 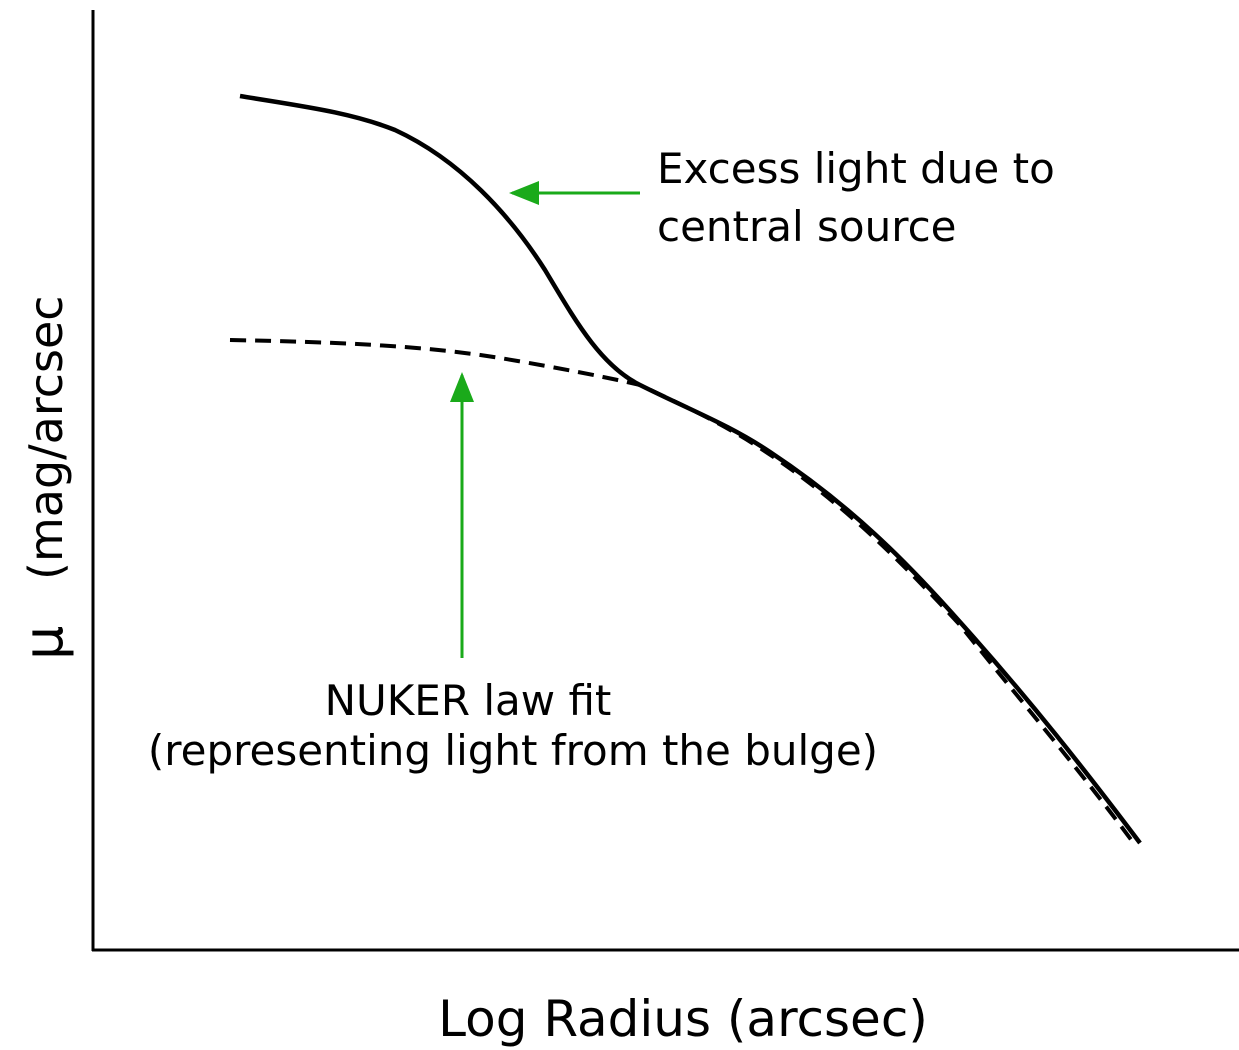 I want to click on excess-label: Excess light due to, so click(x=856, y=168).